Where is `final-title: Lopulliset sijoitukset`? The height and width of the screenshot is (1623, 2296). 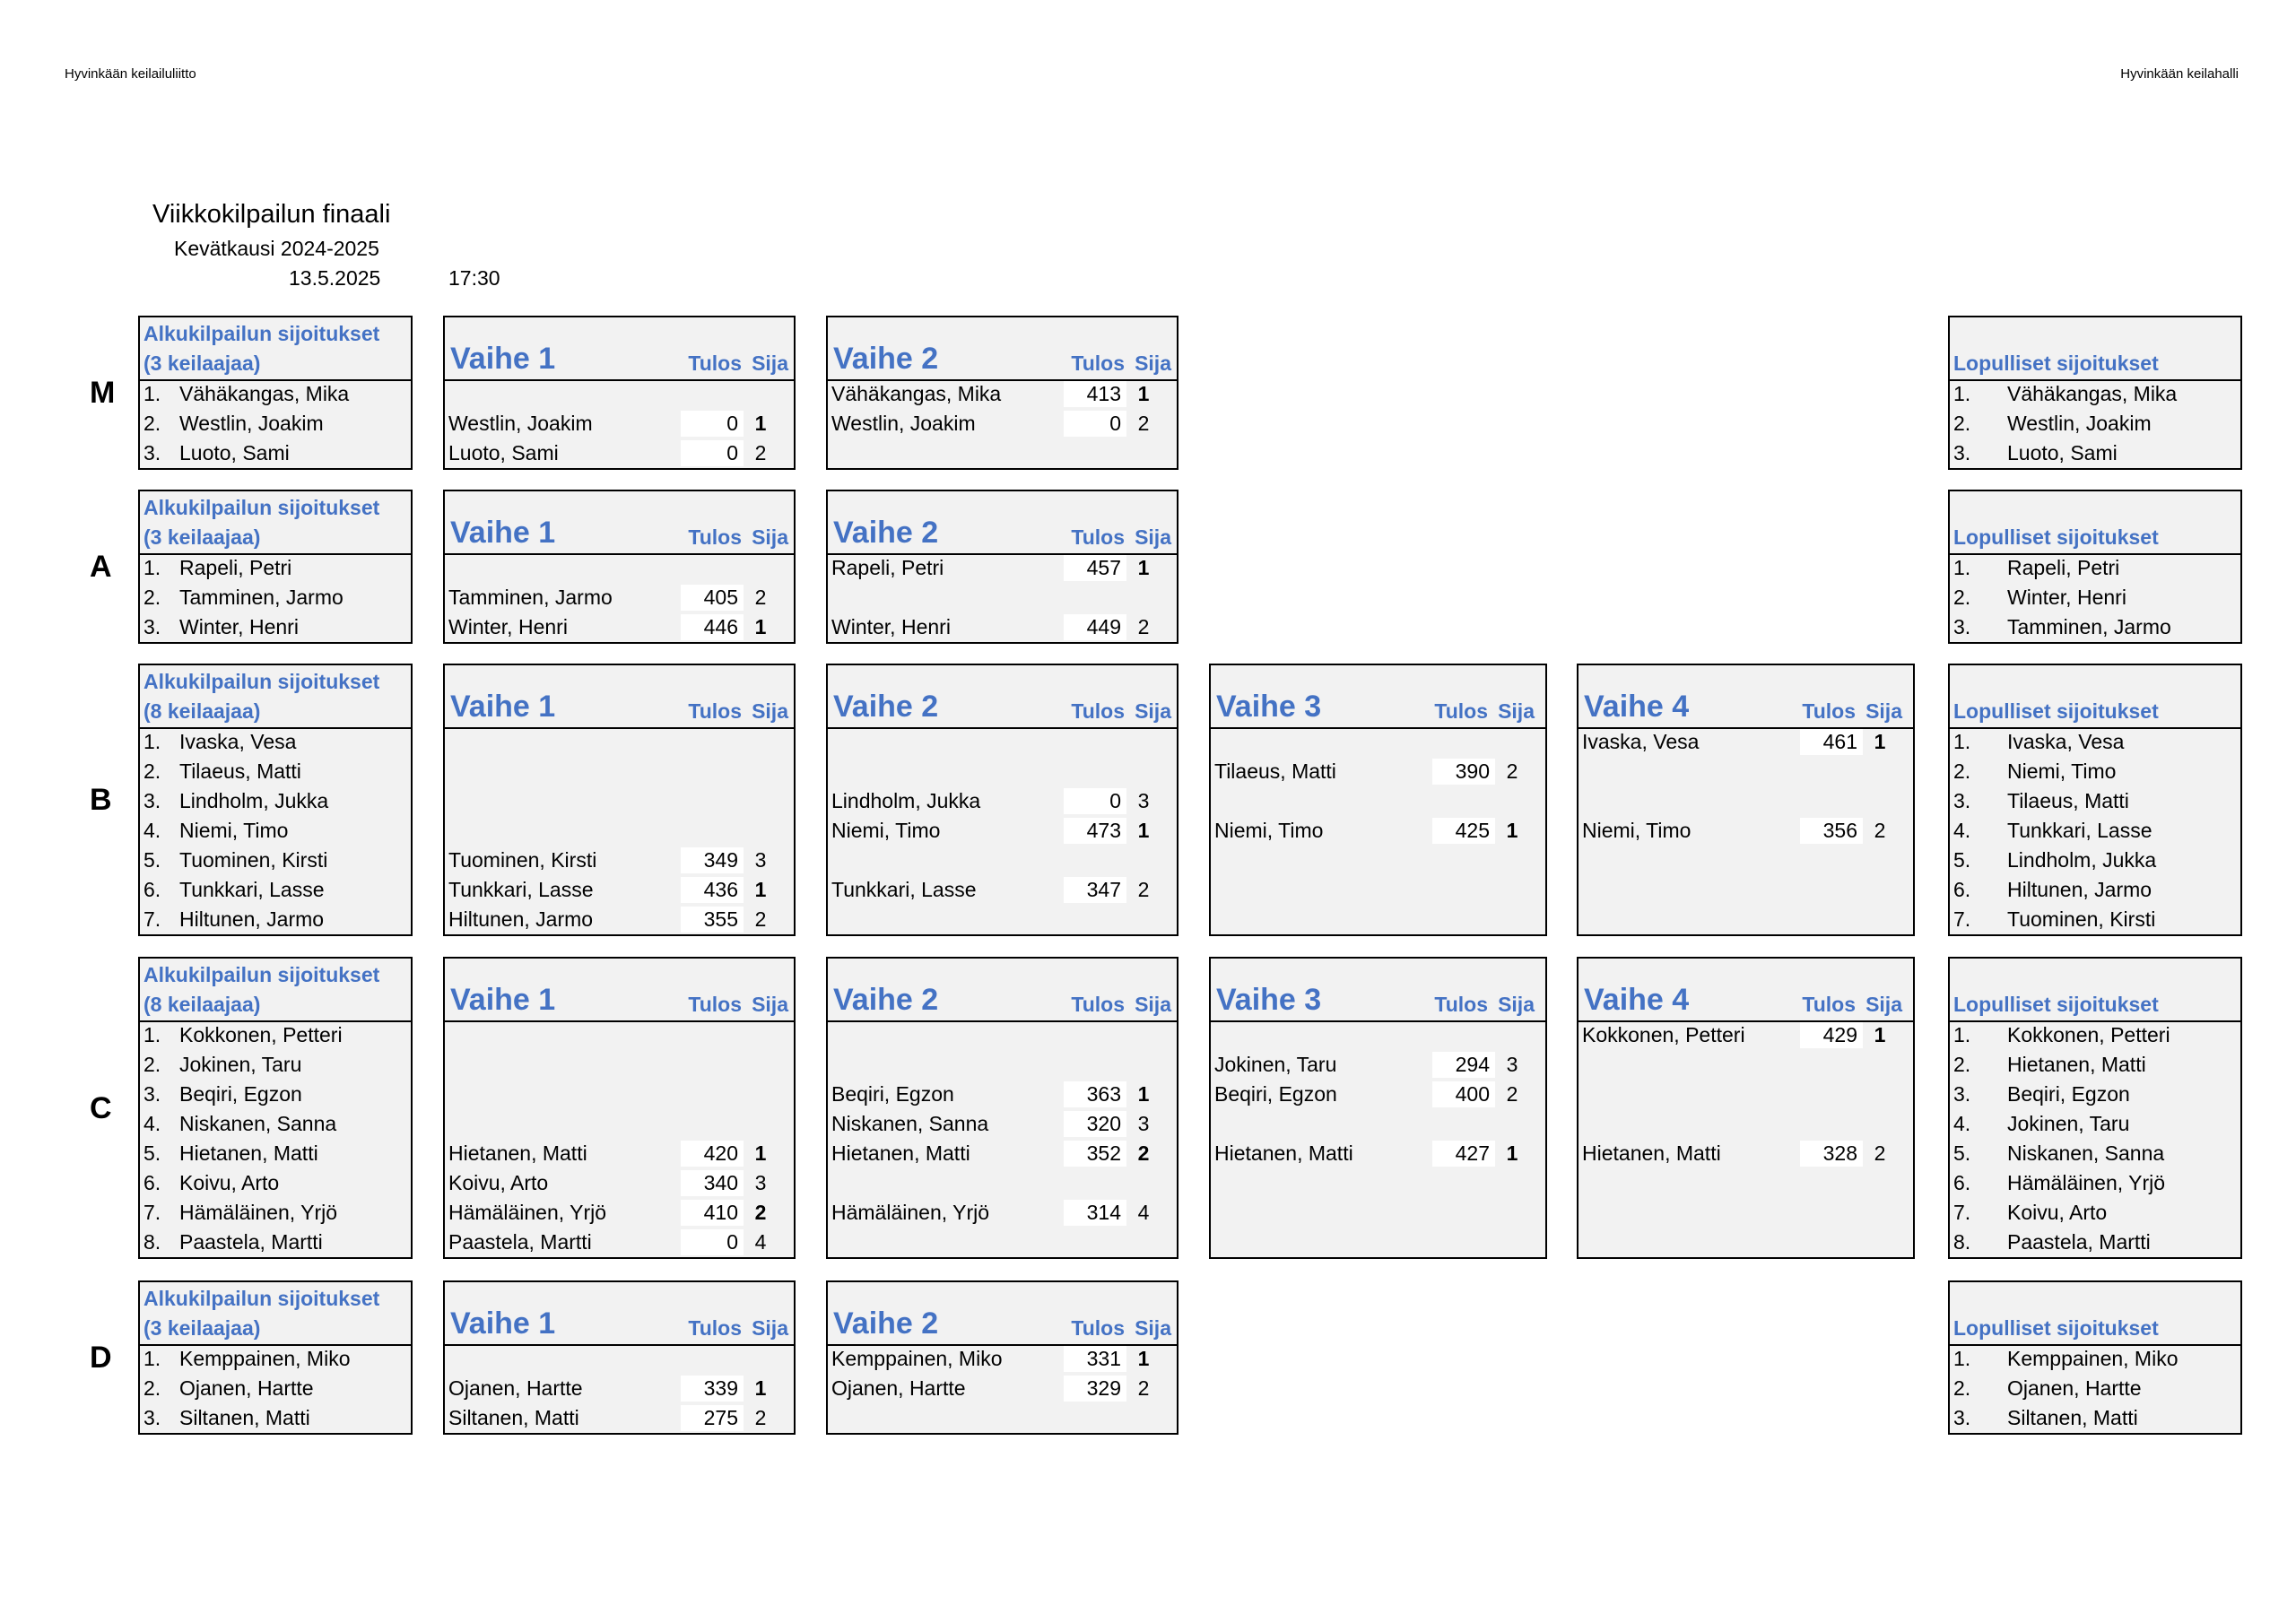 final-title: Lopulliset sijoitukset is located at coordinates (2056, 1004).